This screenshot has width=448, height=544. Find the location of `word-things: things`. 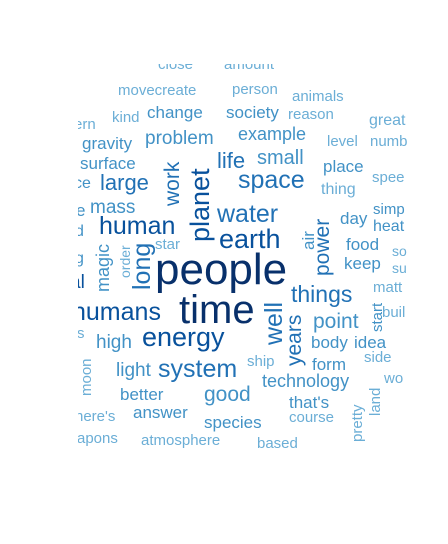

word-things: things is located at coordinates (322, 294).